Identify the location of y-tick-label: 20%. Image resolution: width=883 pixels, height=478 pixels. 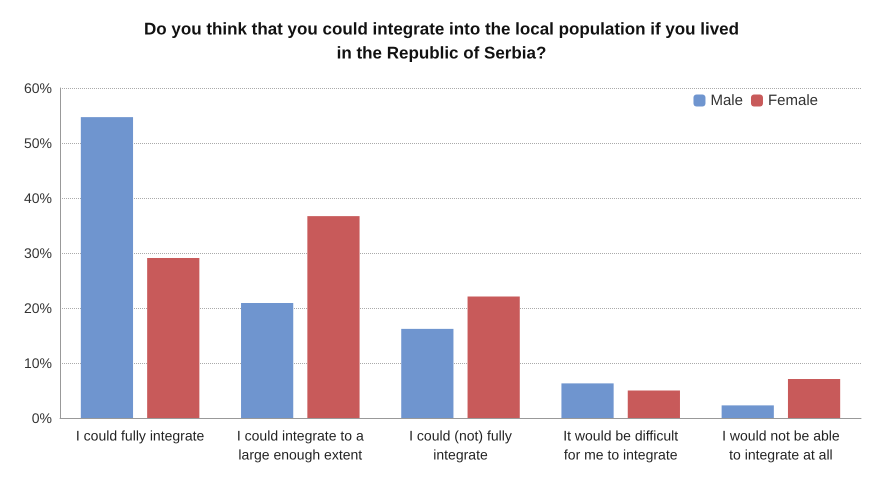
(38, 308).